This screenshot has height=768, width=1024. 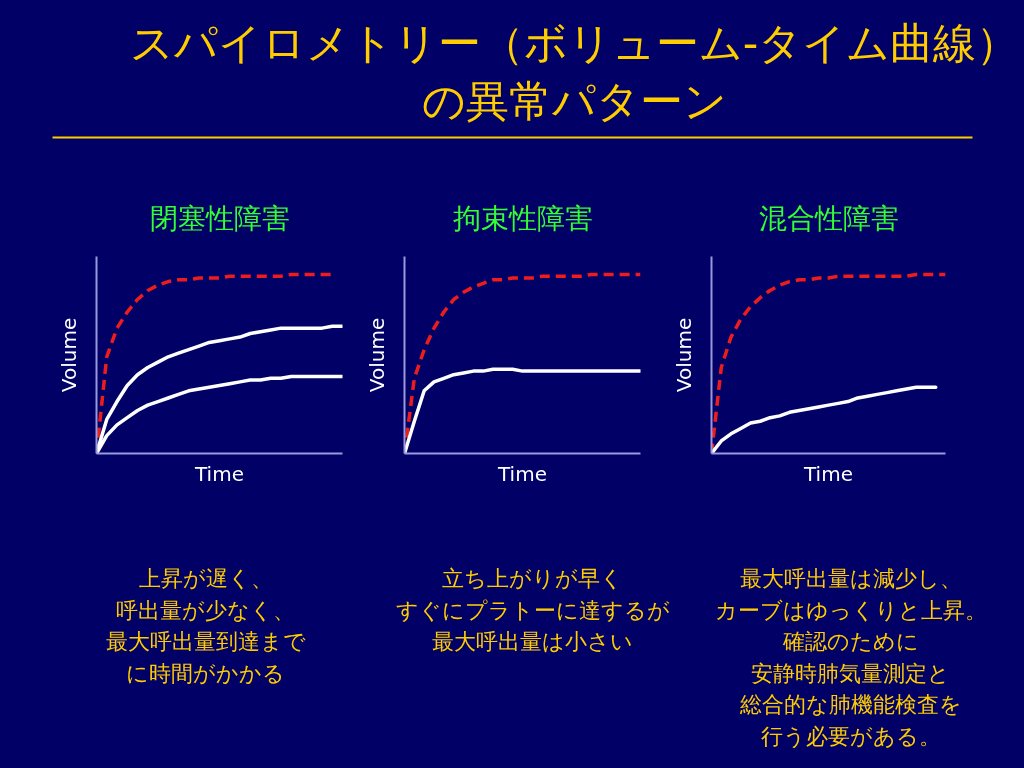 What do you see at coordinates (532, 641) in the screenshot?
I see `text: 最大呼出量は小さい` at bounding box center [532, 641].